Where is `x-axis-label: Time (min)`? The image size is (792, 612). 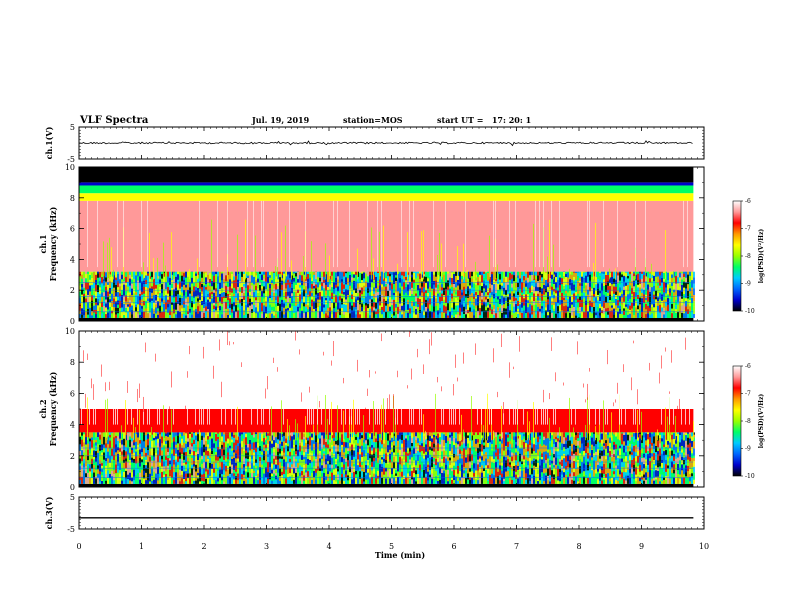 x-axis-label: Time (min) is located at coordinates (400, 555).